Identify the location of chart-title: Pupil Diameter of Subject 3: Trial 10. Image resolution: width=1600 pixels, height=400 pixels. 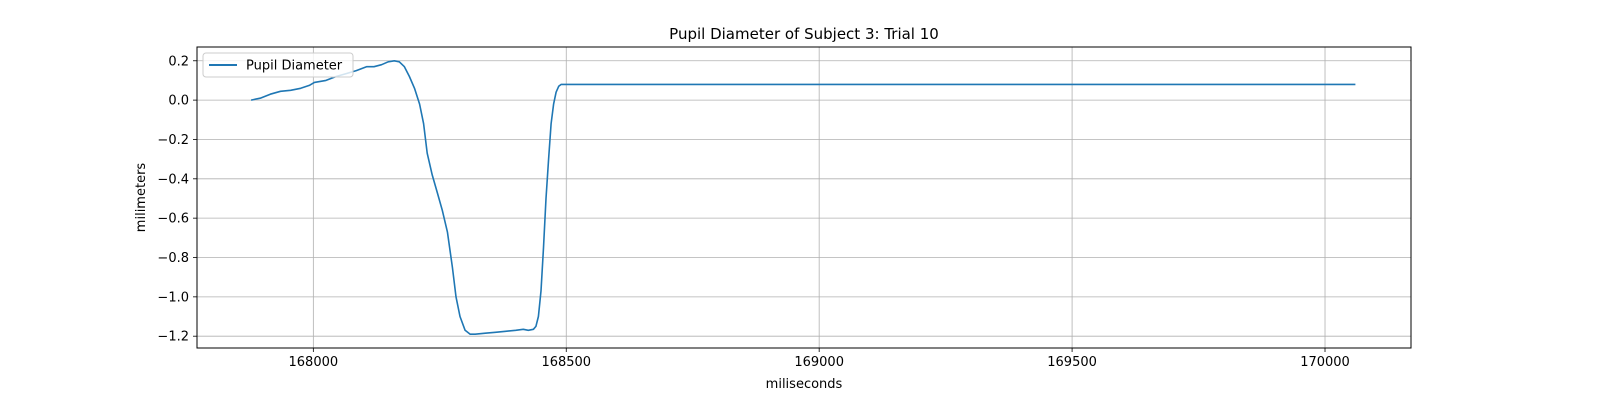
(804, 34).